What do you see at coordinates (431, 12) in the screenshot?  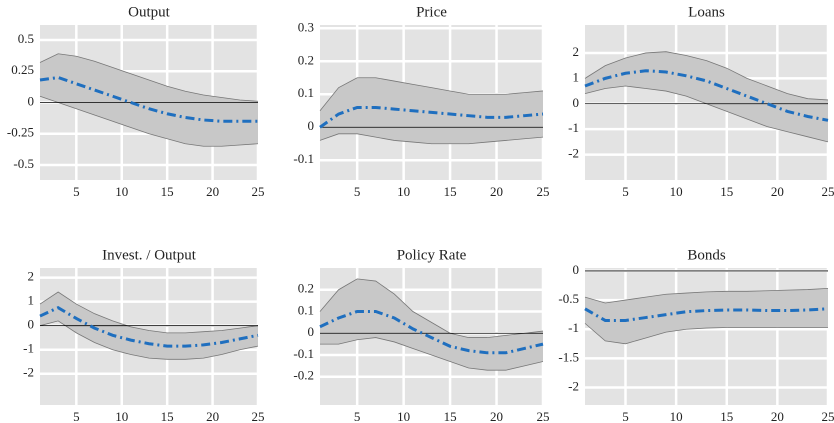 I see `panel-title: Price` at bounding box center [431, 12].